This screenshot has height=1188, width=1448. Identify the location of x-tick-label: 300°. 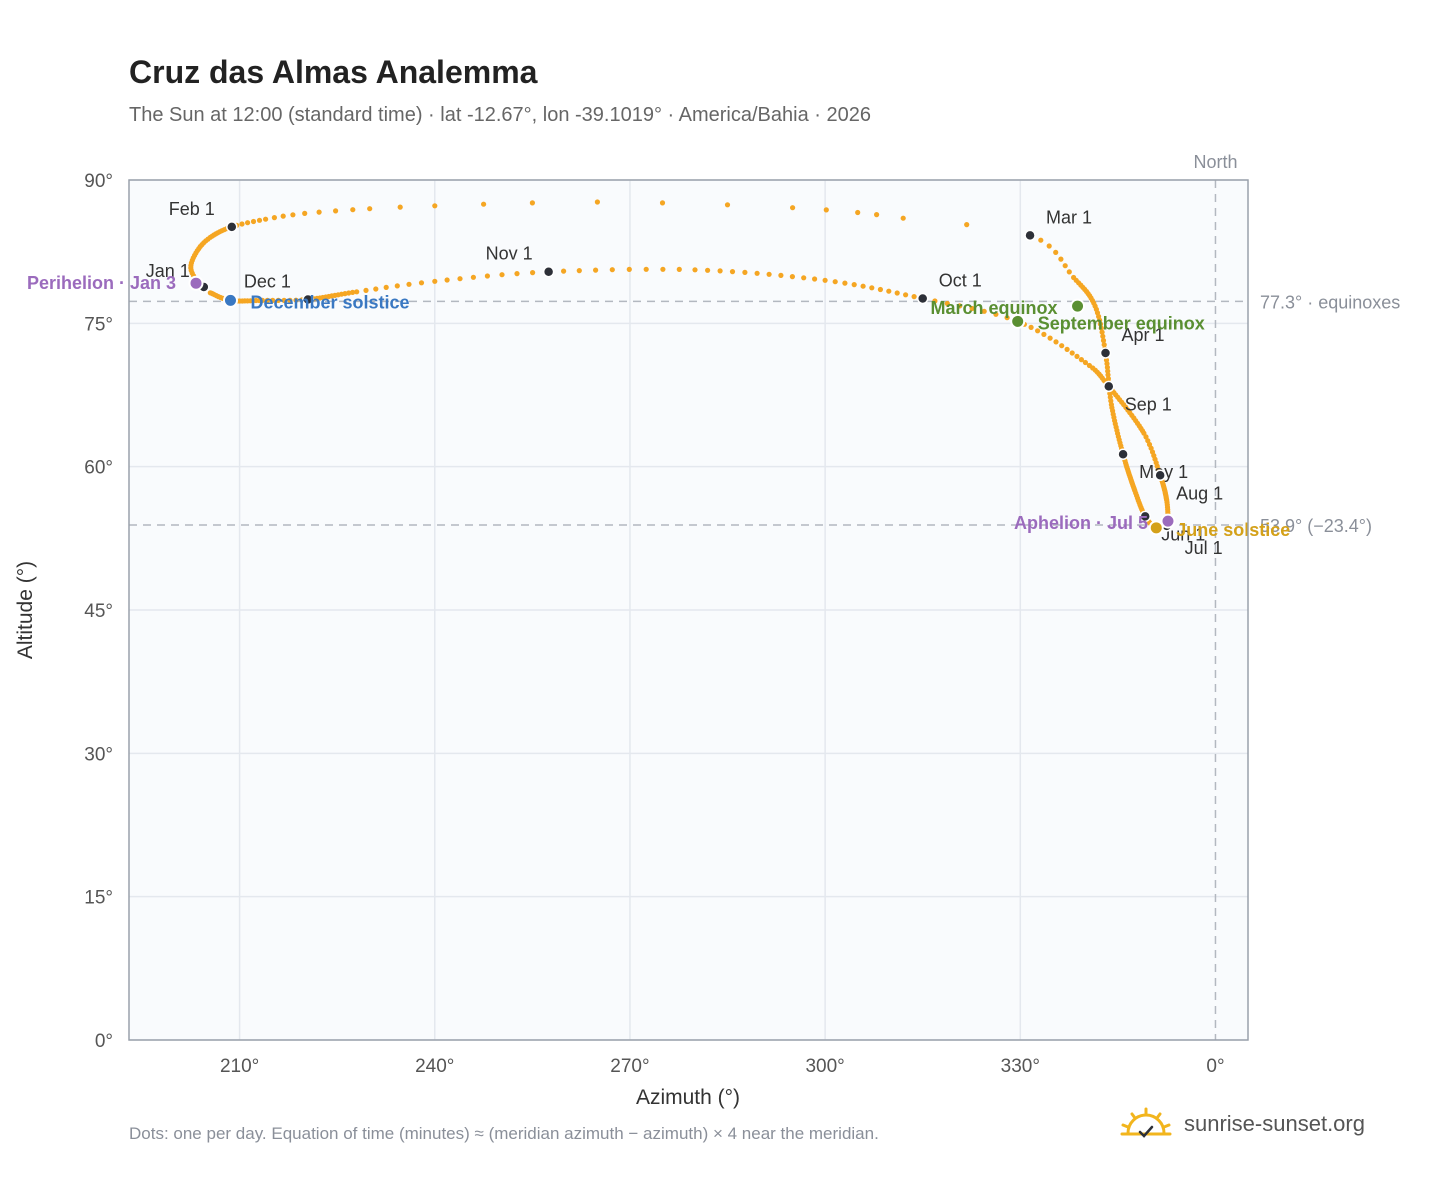
(824, 1066).